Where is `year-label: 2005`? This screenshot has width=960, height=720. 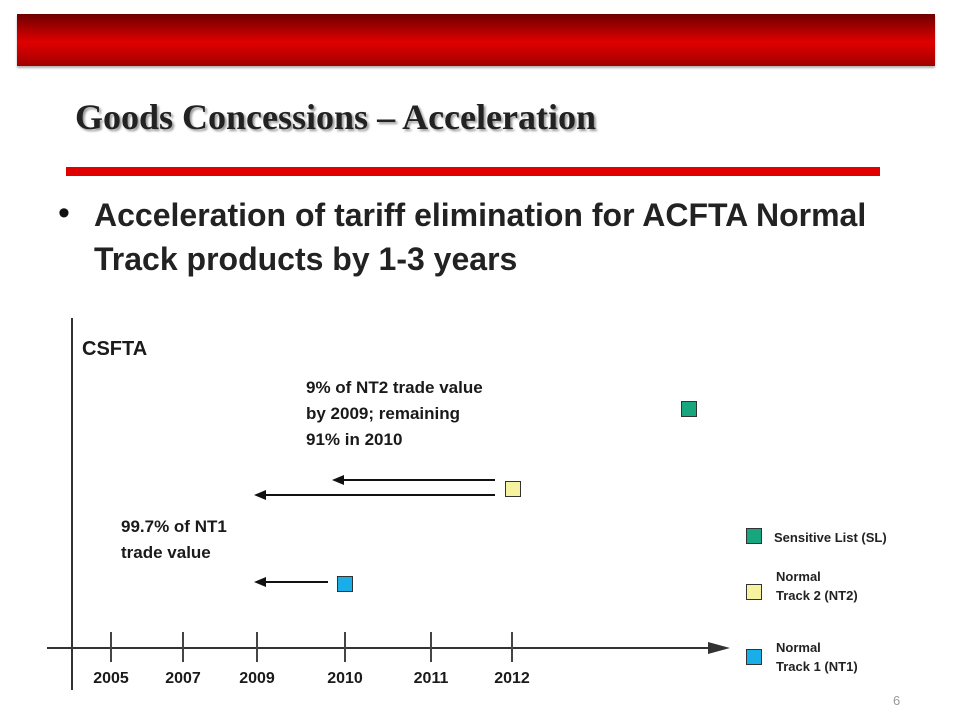
year-label: 2005 is located at coordinates (111, 678).